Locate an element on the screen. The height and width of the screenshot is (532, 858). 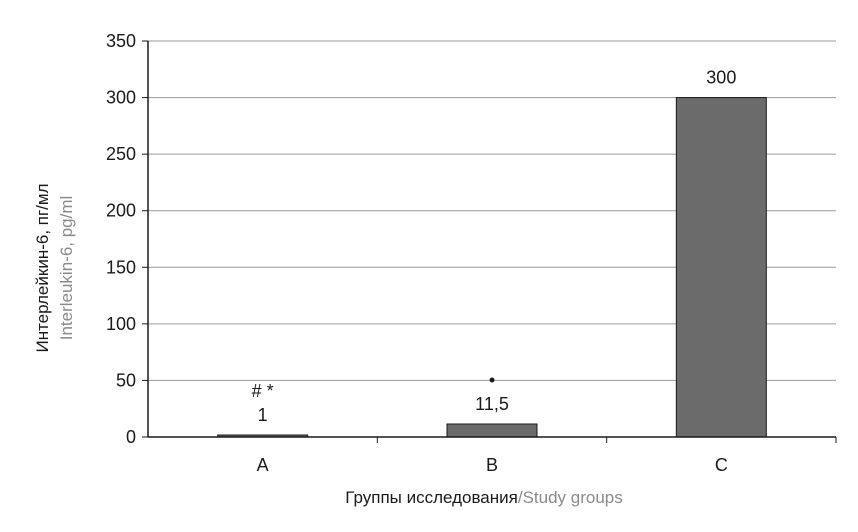
significance-marker: • is located at coordinates (492, 380).